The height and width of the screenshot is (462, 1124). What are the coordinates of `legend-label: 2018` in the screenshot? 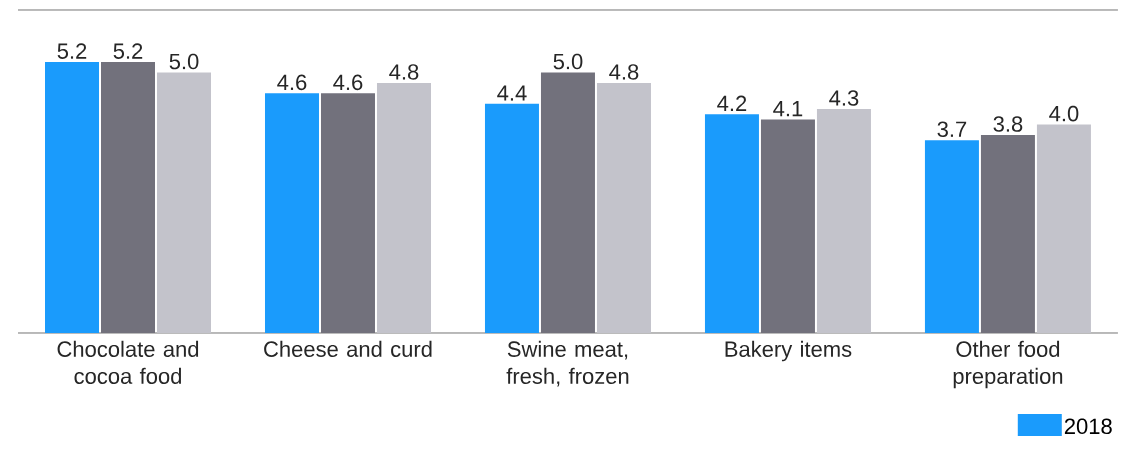 It's located at (1088, 426).